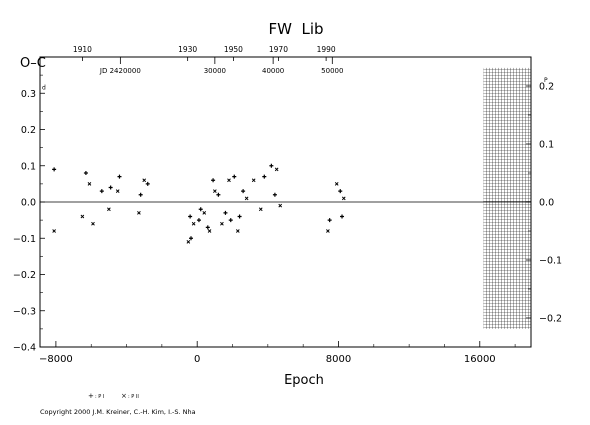 Image resolution: width=590 pixels, height=425 pixels. What do you see at coordinates (28, 166) in the screenshot?
I see `y-tick-label: 0.1` at bounding box center [28, 166].